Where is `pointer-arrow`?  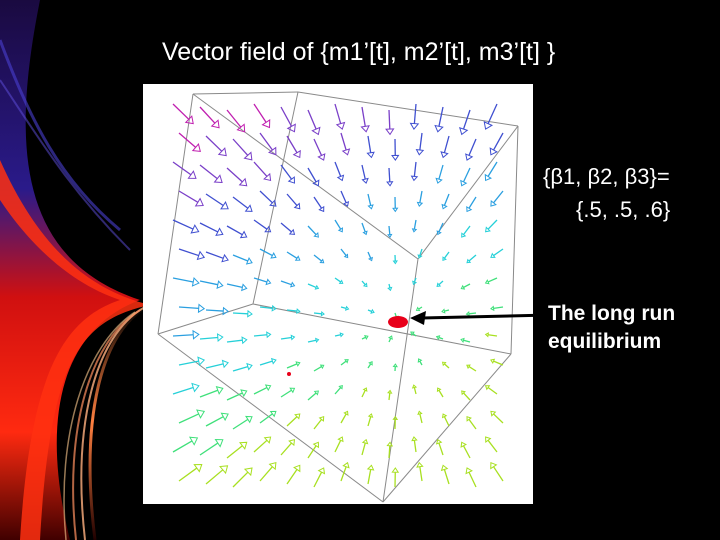 pointer-arrow is located at coordinates (480, 318).